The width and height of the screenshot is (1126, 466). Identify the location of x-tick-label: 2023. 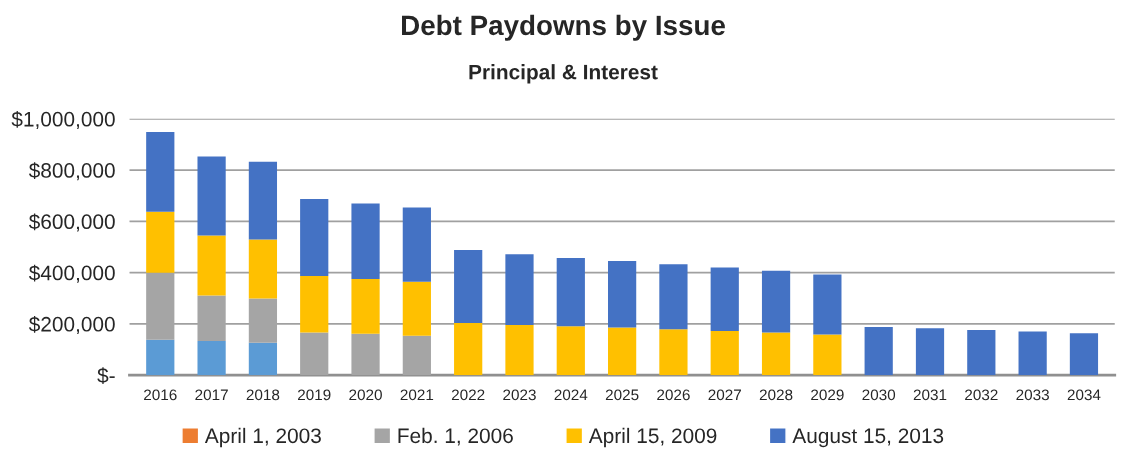
(519, 395).